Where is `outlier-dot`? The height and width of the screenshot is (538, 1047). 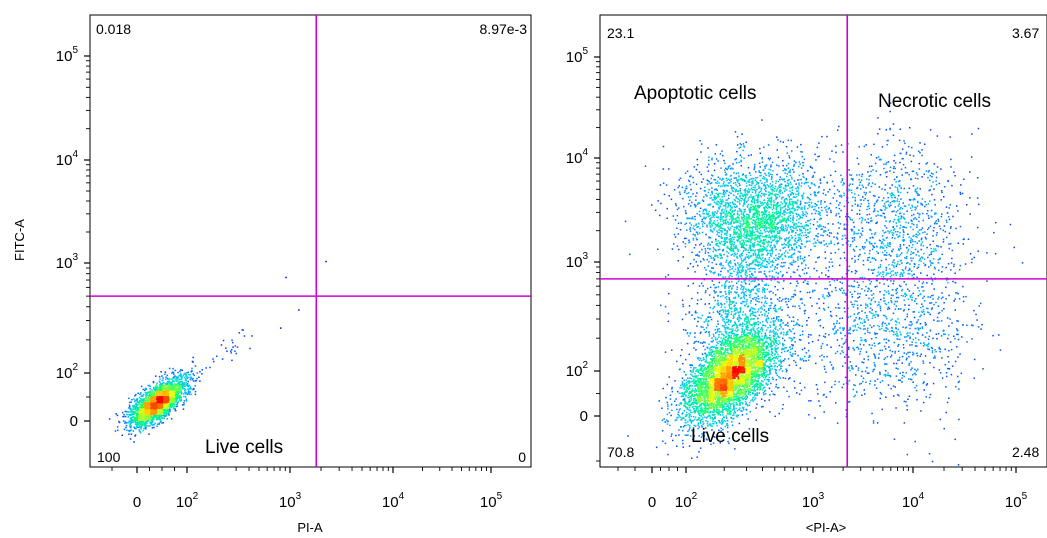 outlier-dot is located at coordinates (326, 261).